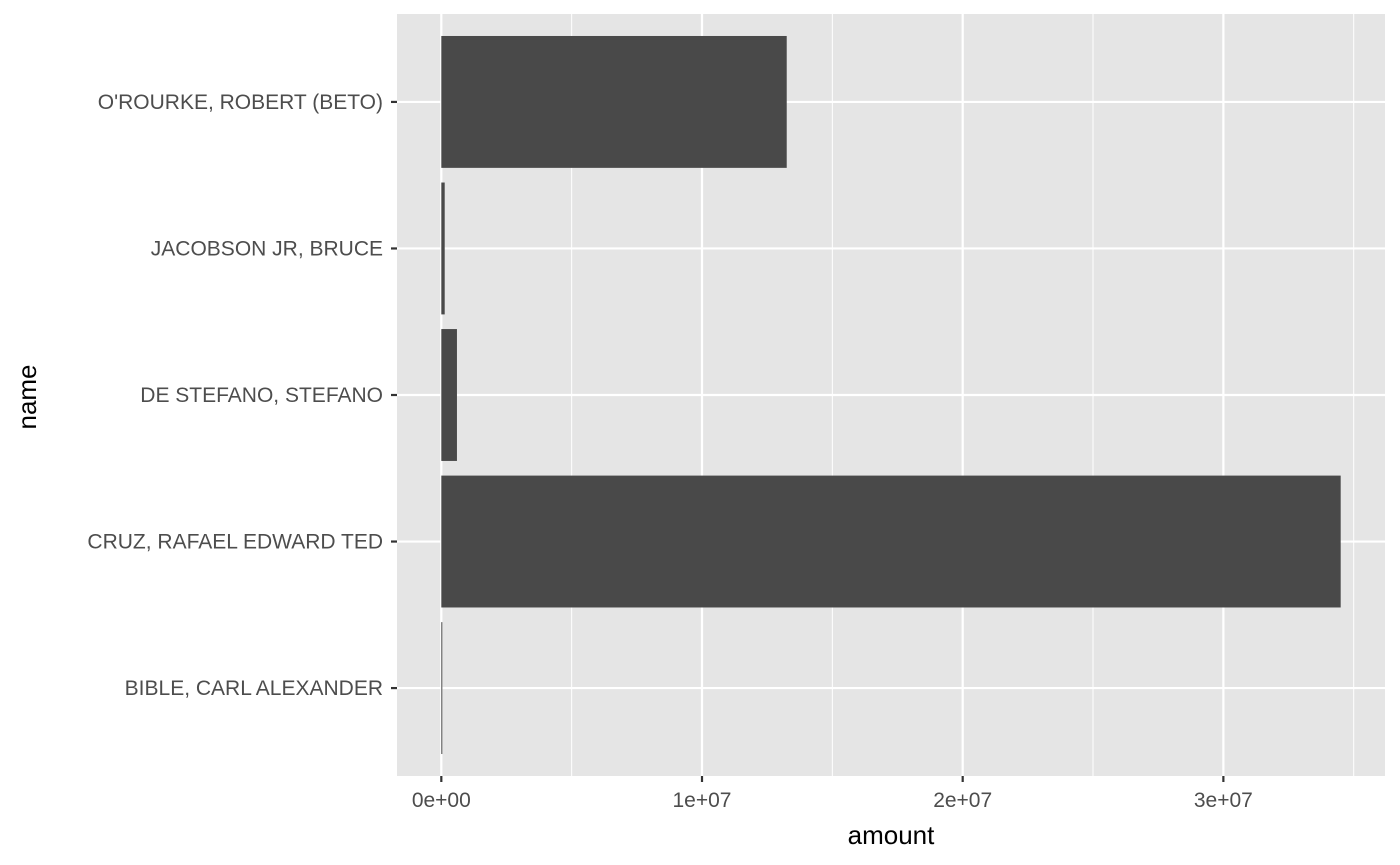 Image resolution: width=1400 pixels, height=865 pixels. I want to click on y-tick-label: CRUZ, RAFAEL EDWARD TED, so click(235, 542).